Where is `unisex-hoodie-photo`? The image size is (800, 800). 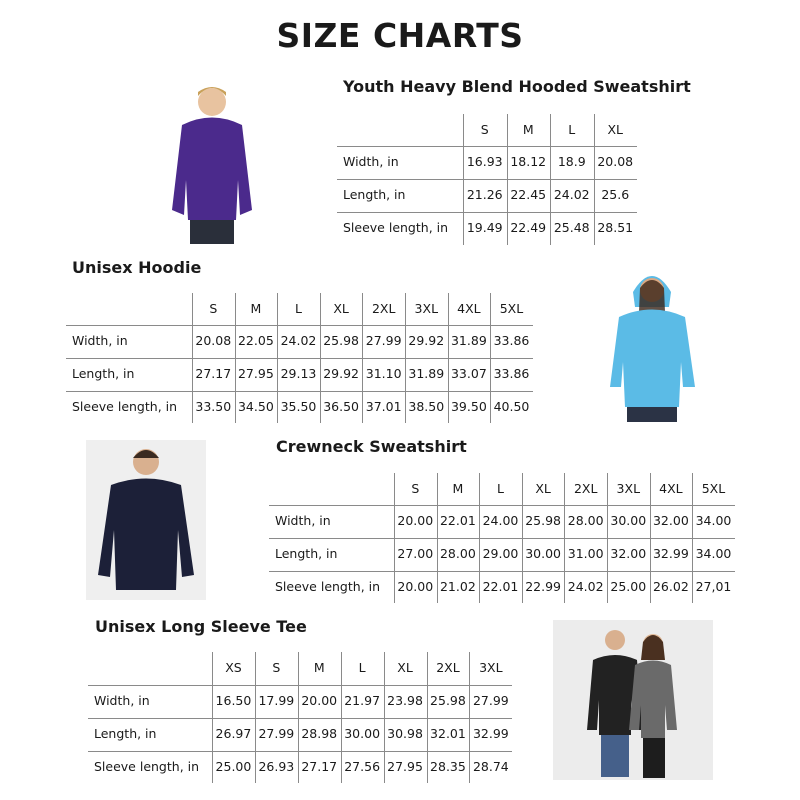
unisex-hoodie-photo is located at coordinates (652, 342).